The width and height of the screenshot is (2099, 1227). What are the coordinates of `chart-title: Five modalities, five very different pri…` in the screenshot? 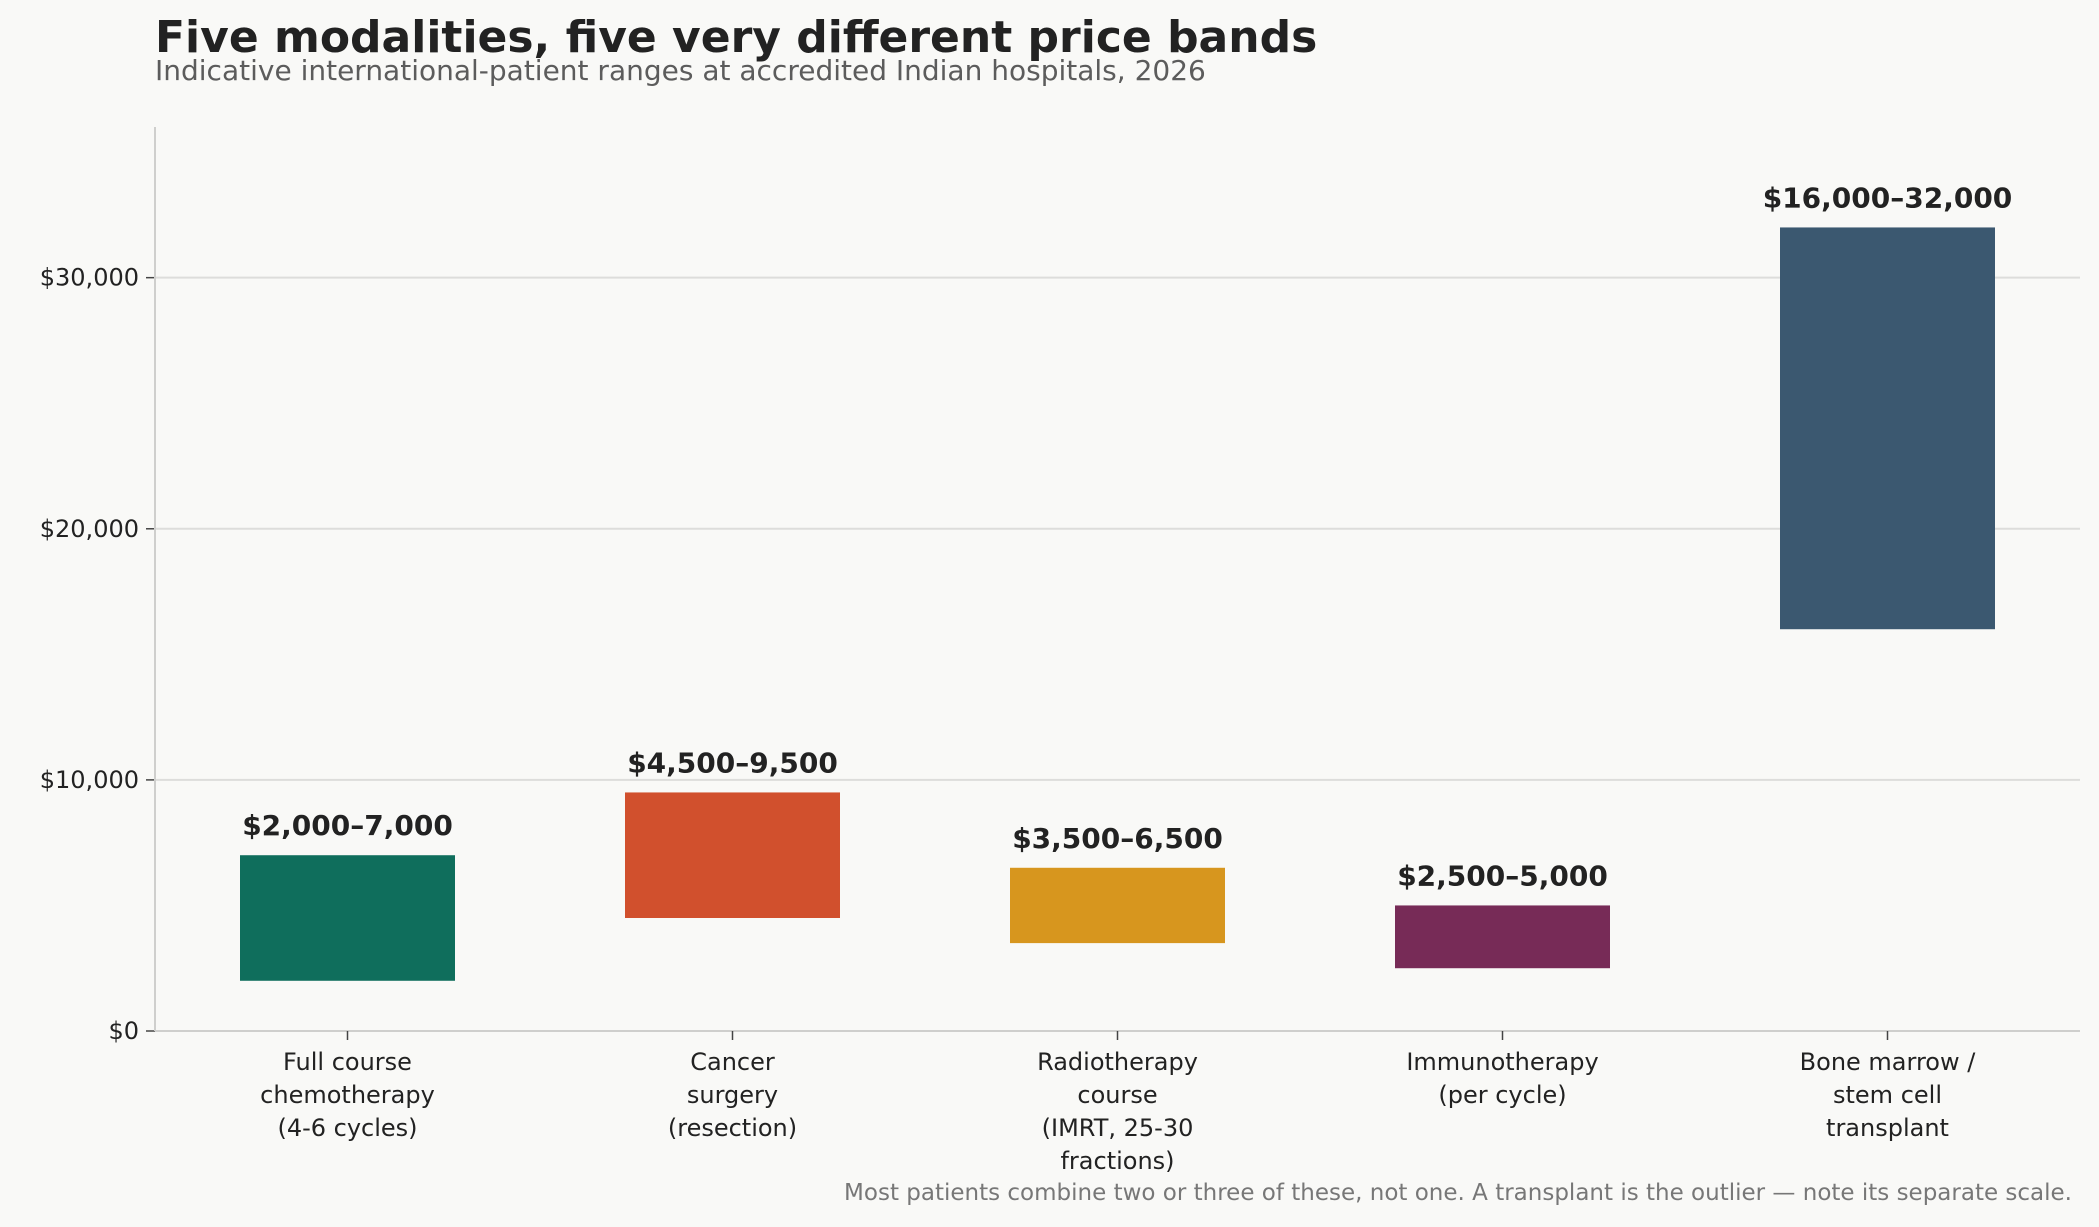 It's located at (736, 37).